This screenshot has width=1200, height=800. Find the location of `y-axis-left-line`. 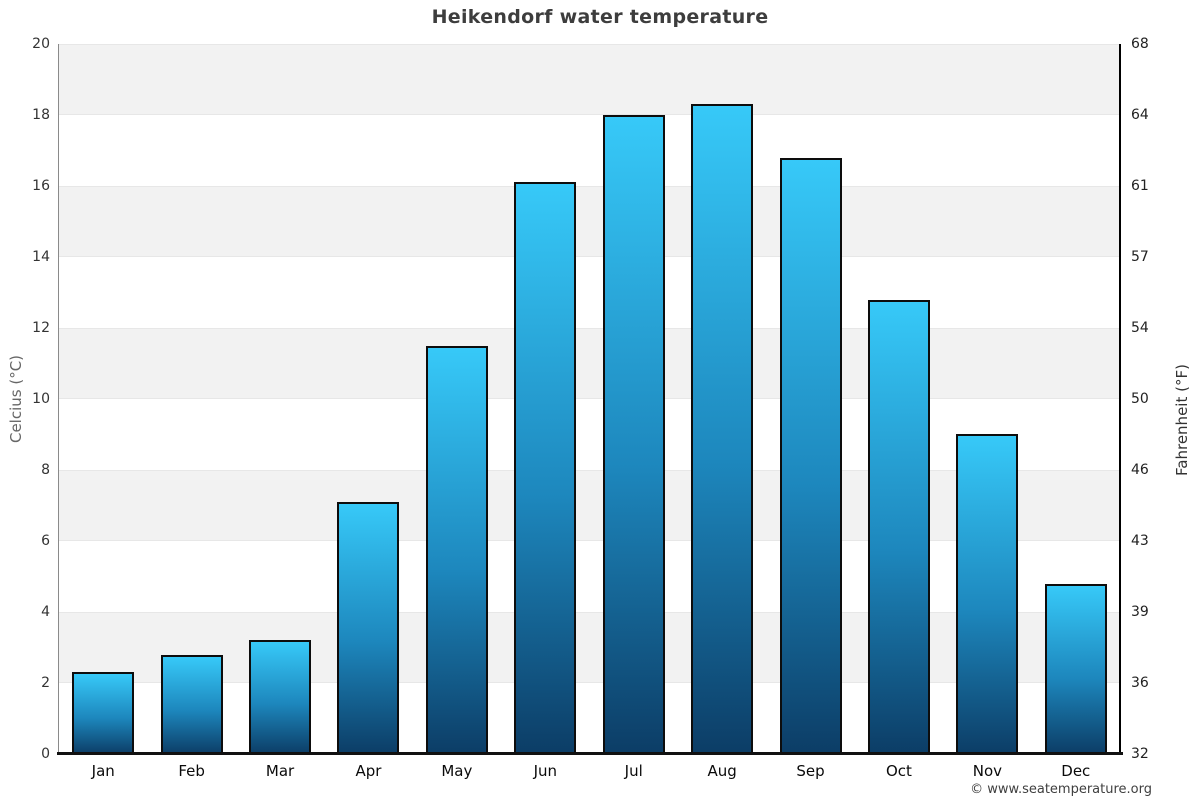

y-axis-left-line is located at coordinates (58, 399).